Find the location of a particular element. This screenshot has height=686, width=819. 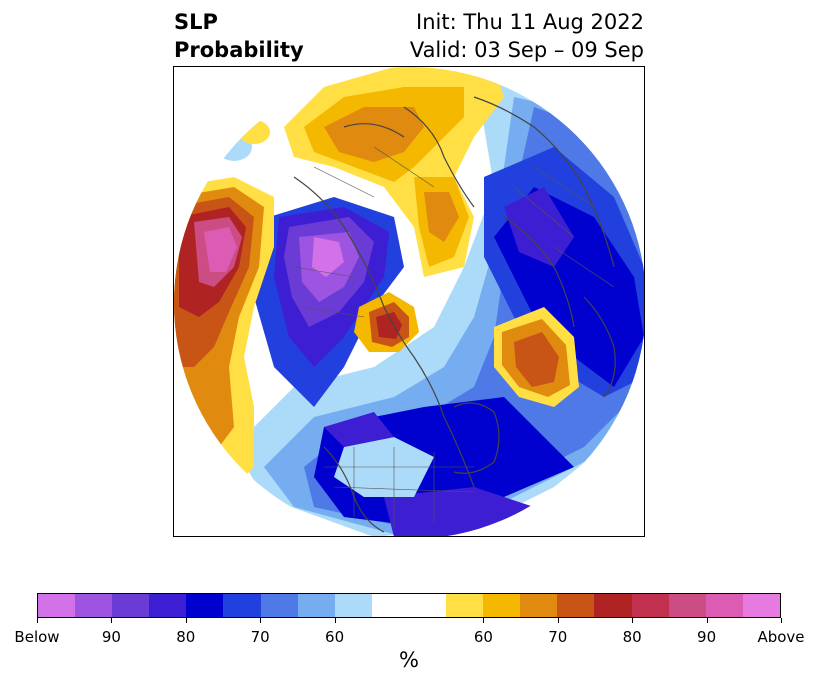

anomaly-core-arctic is located at coordinates (389, 325).